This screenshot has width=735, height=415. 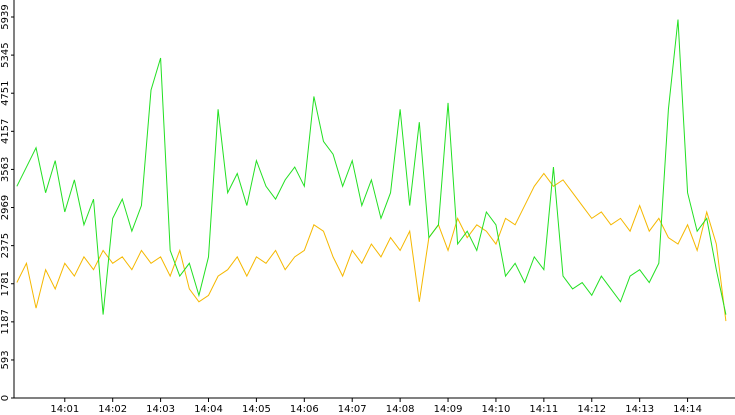 What do you see at coordinates (5, 283) in the screenshot?
I see `y-tick-label: 1781` at bounding box center [5, 283].